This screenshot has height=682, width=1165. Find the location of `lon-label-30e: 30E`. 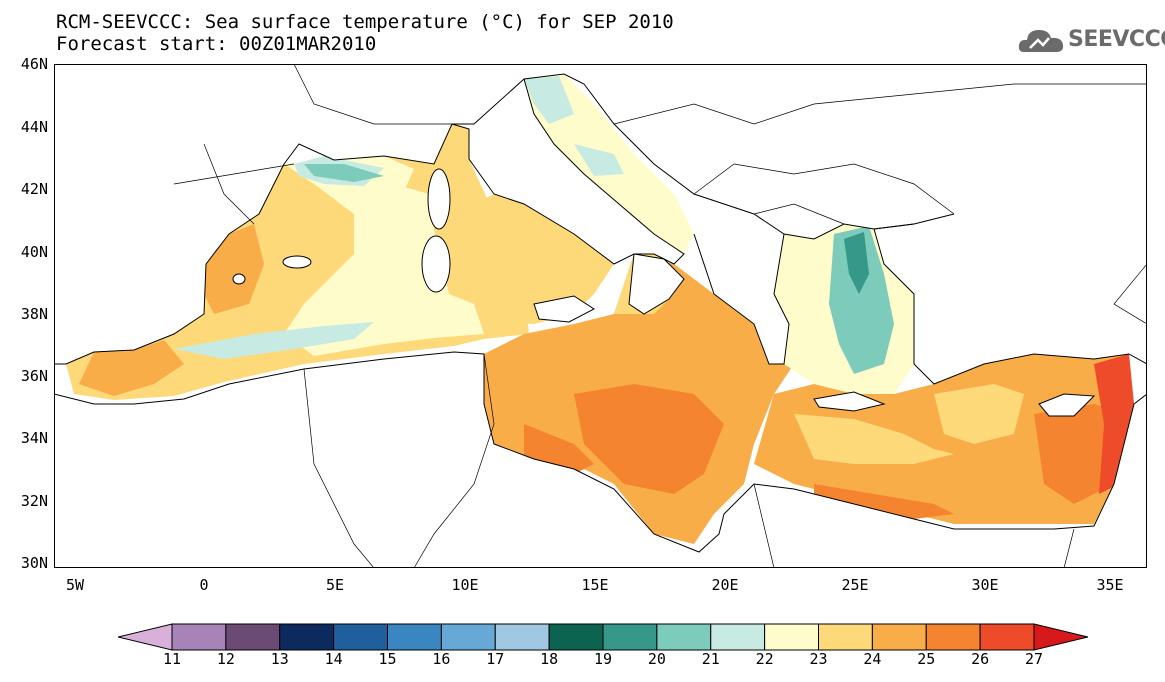

lon-label-30e: 30E is located at coordinates (985, 585).